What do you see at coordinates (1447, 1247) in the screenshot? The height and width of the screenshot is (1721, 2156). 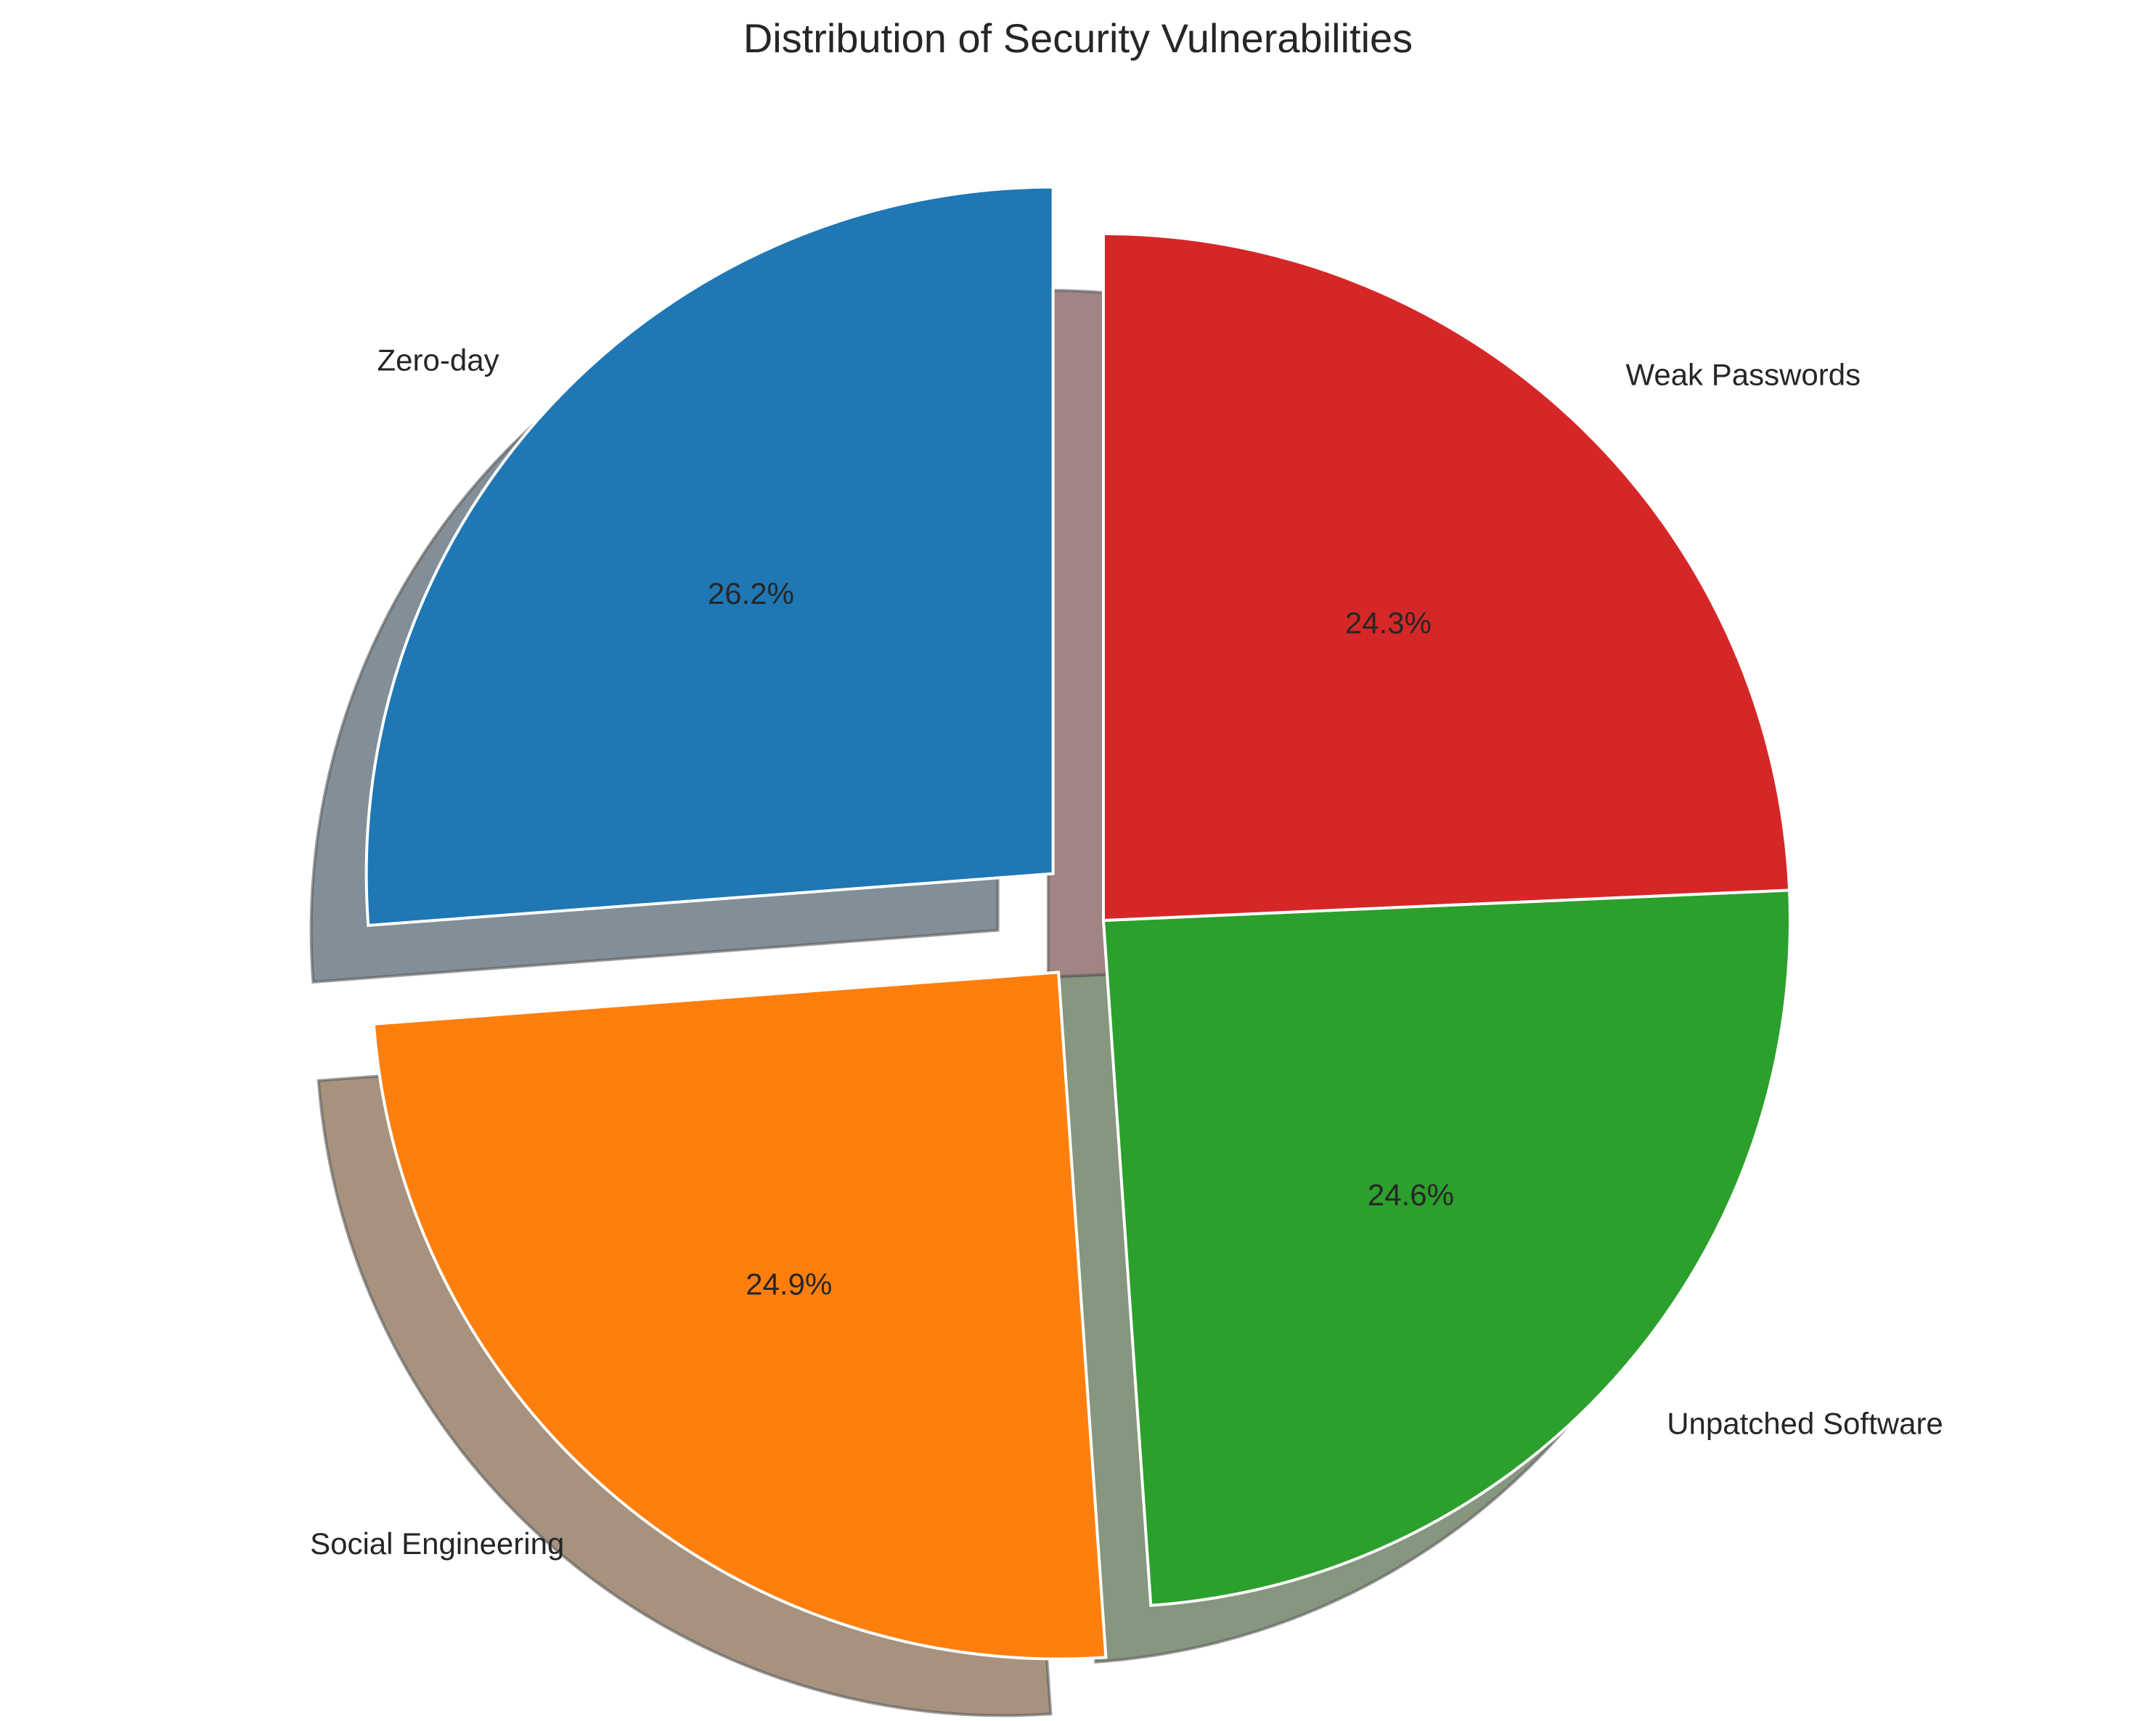 I see `slice-unpatched-software` at bounding box center [1447, 1247].